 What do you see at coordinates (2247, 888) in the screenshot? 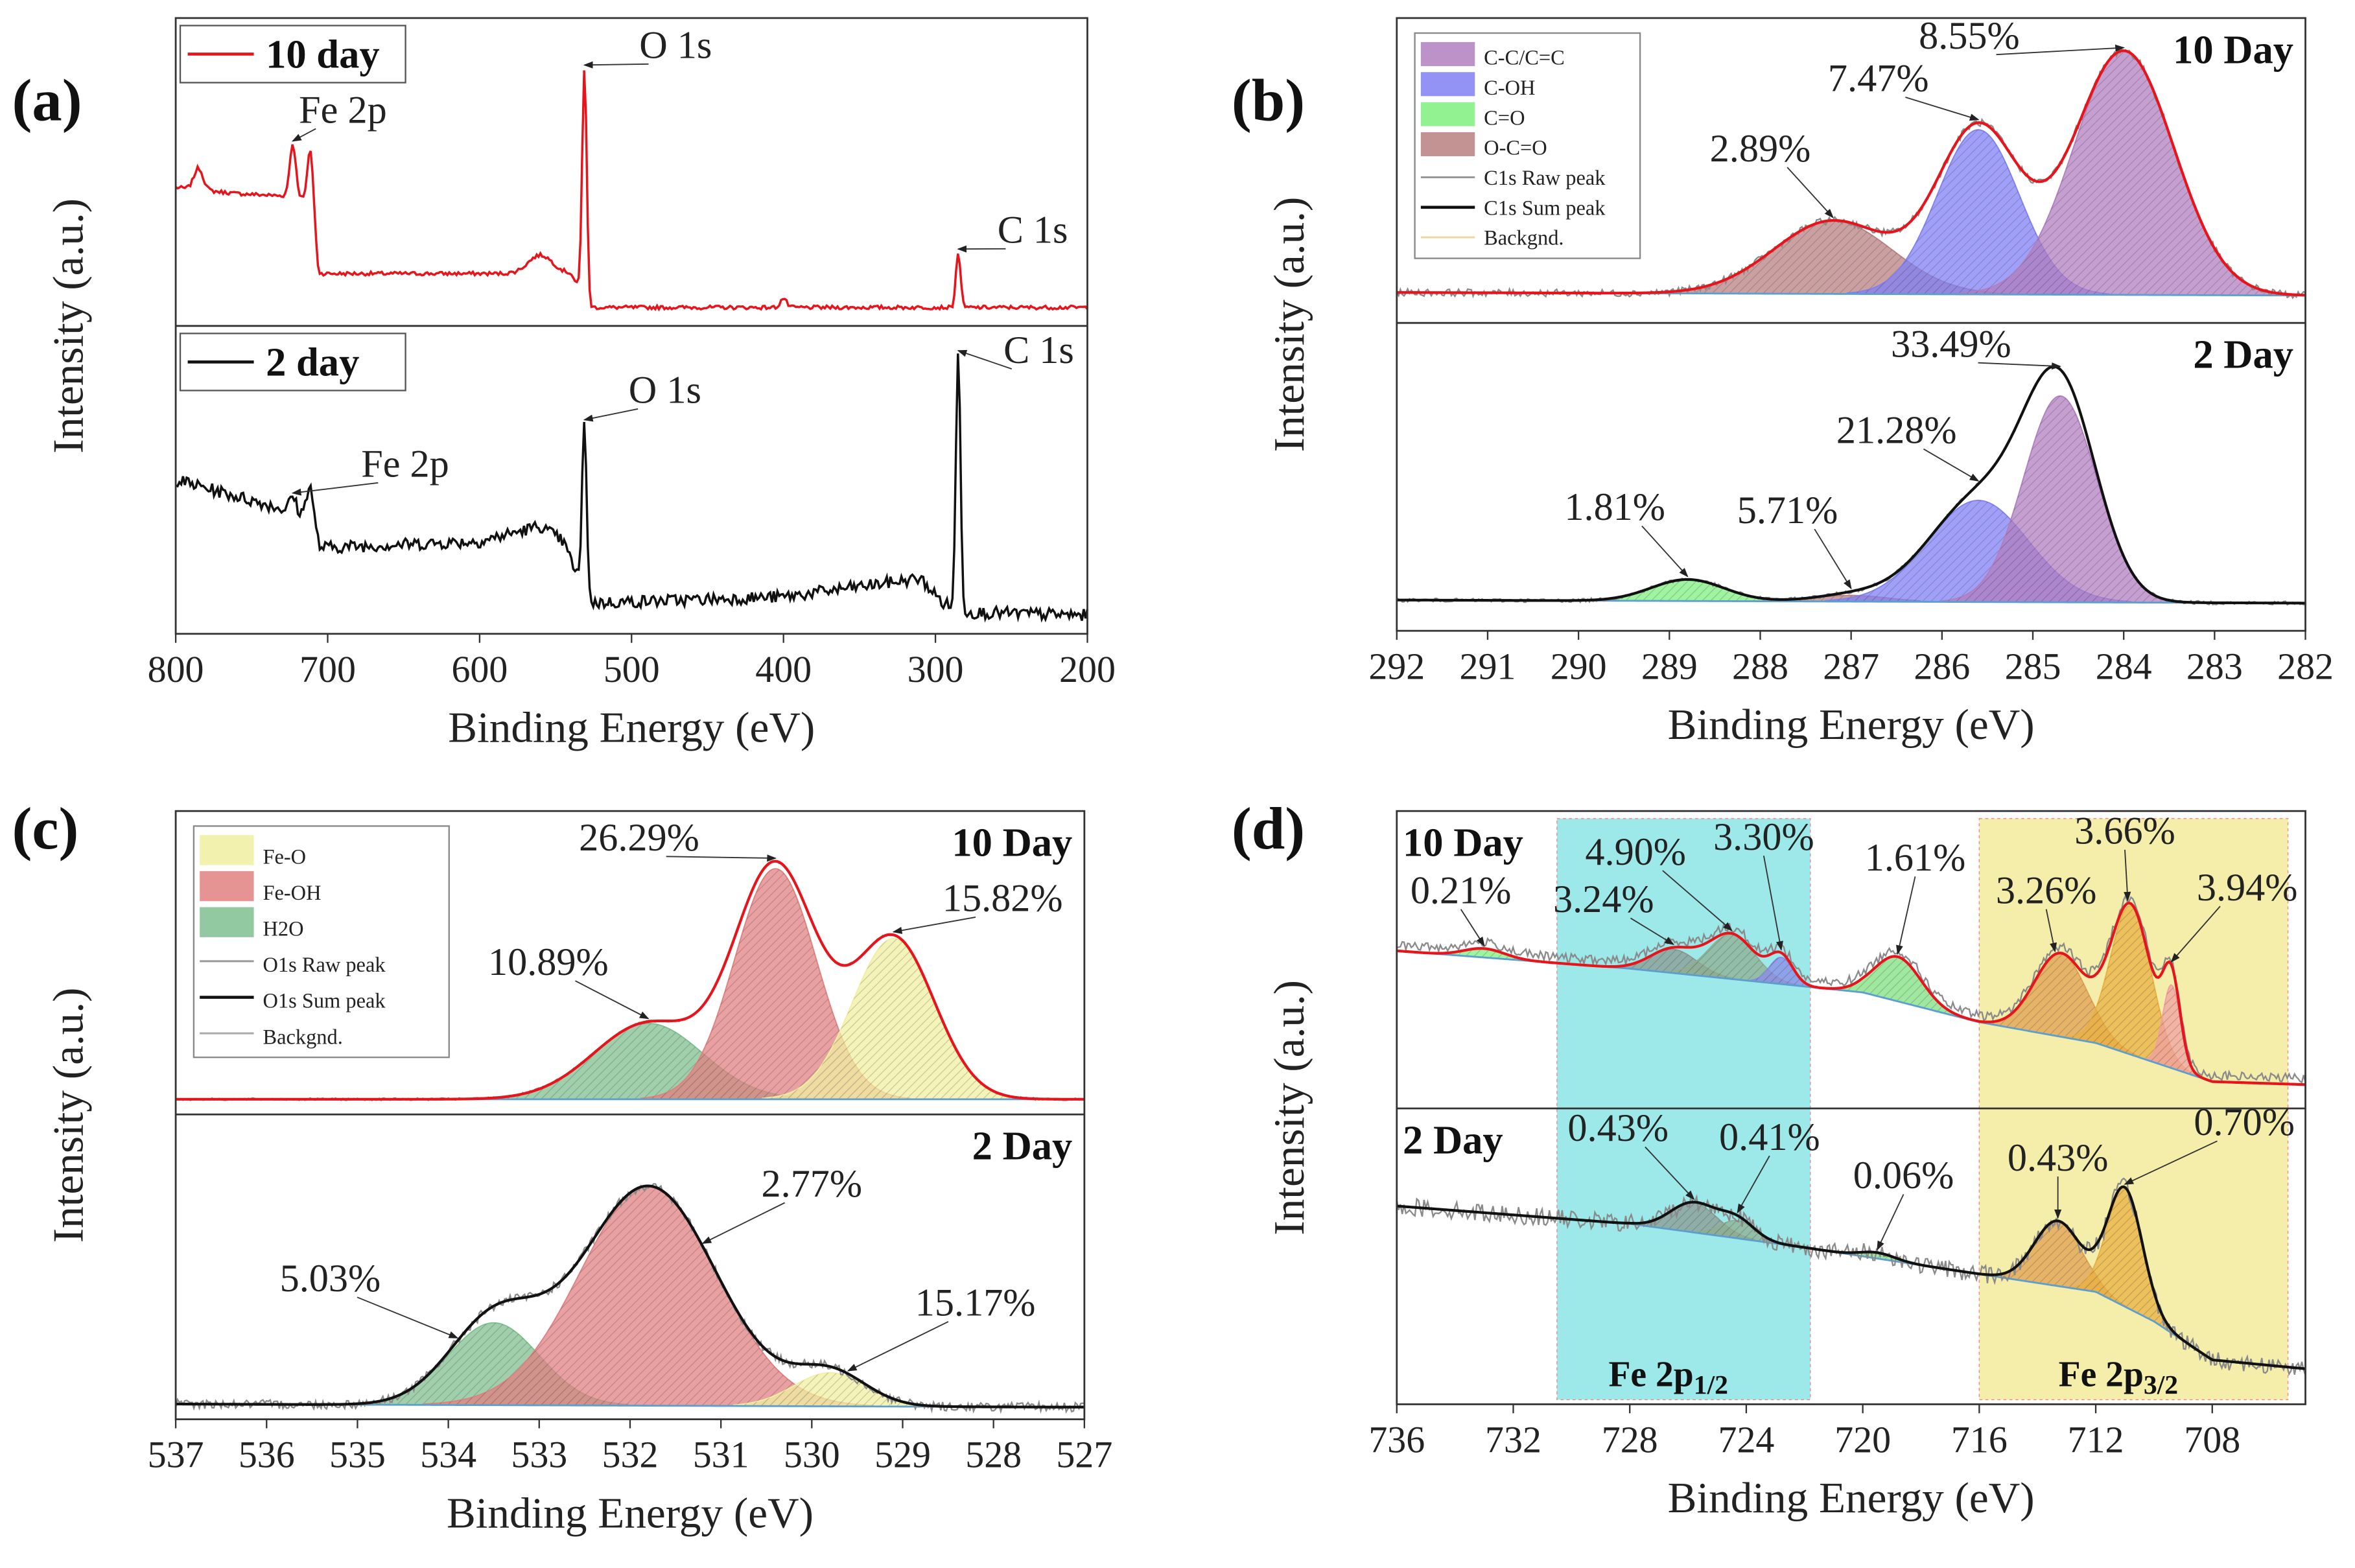
I see `peak-annotation: 3.94%` at bounding box center [2247, 888].